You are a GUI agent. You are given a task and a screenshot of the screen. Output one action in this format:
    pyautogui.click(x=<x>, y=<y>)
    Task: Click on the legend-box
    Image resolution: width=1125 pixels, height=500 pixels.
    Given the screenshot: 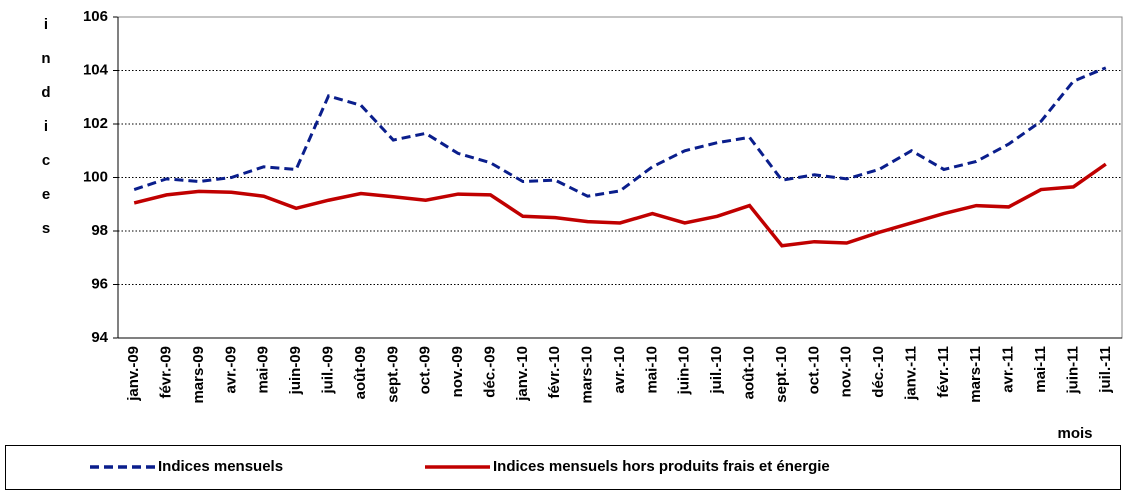 What is the action you would take?
    pyautogui.click(x=563, y=467)
    